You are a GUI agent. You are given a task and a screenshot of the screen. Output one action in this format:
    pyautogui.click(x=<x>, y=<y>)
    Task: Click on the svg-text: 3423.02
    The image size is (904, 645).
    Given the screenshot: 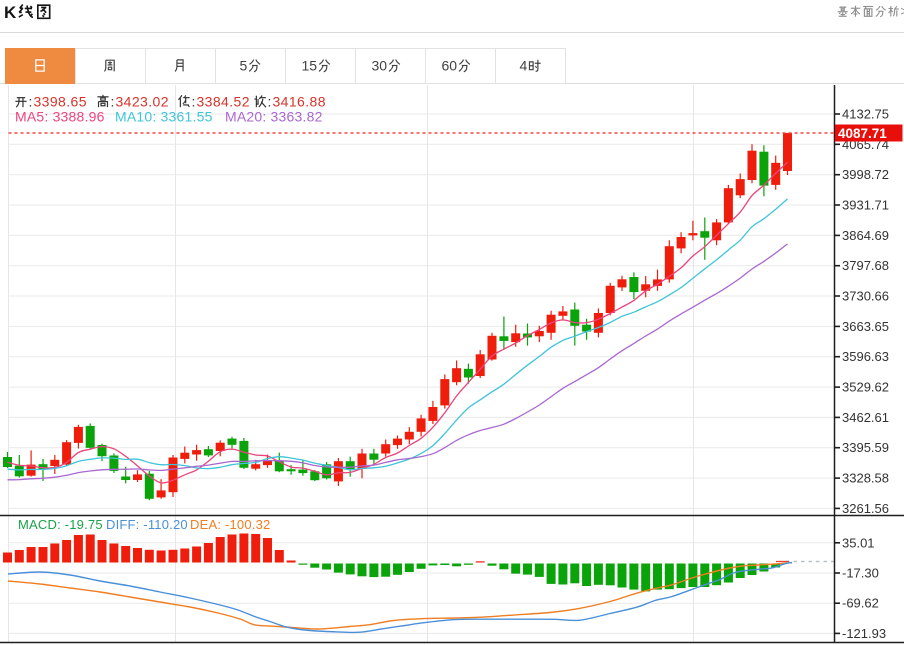 What is the action you would take?
    pyautogui.click(x=142, y=102)
    